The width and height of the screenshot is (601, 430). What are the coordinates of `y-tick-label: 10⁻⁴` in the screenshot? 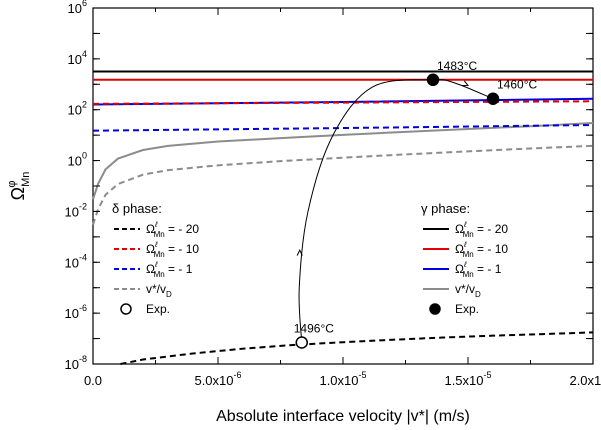 It's located at (76, 261).